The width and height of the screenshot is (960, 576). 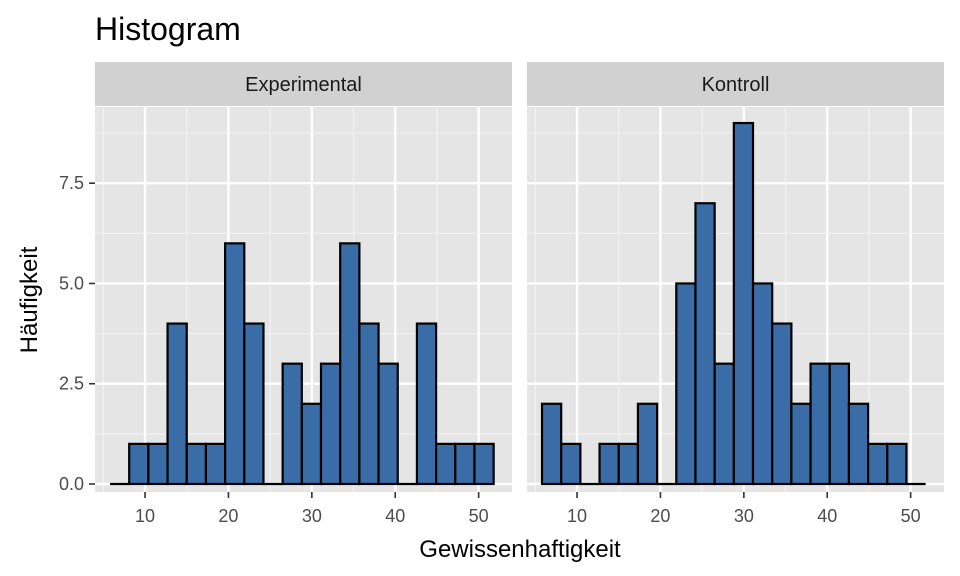 I want to click on y-tick-label: 0.0, so click(x=71, y=484).